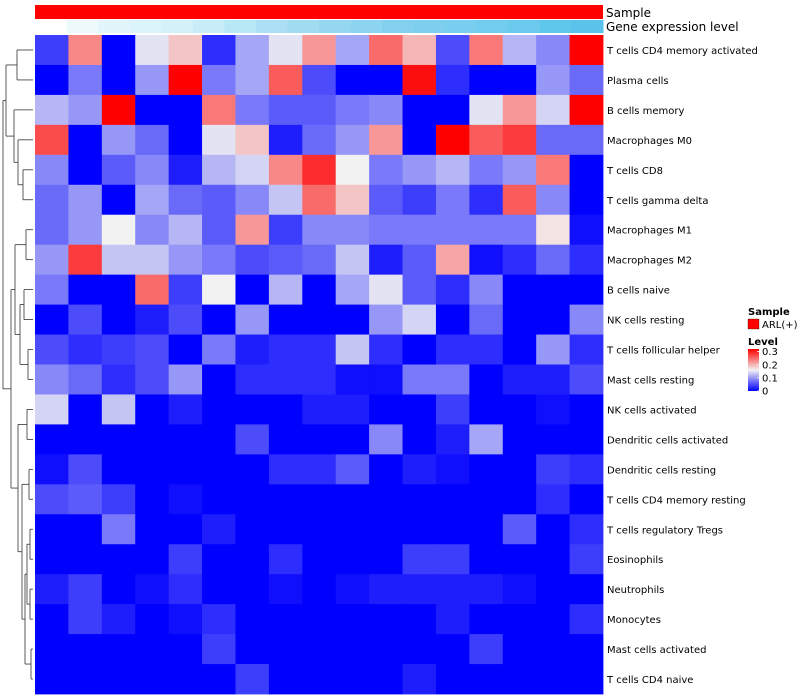 This screenshot has width=800, height=700. I want to click on row-label: T cells CD8, so click(634, 171).